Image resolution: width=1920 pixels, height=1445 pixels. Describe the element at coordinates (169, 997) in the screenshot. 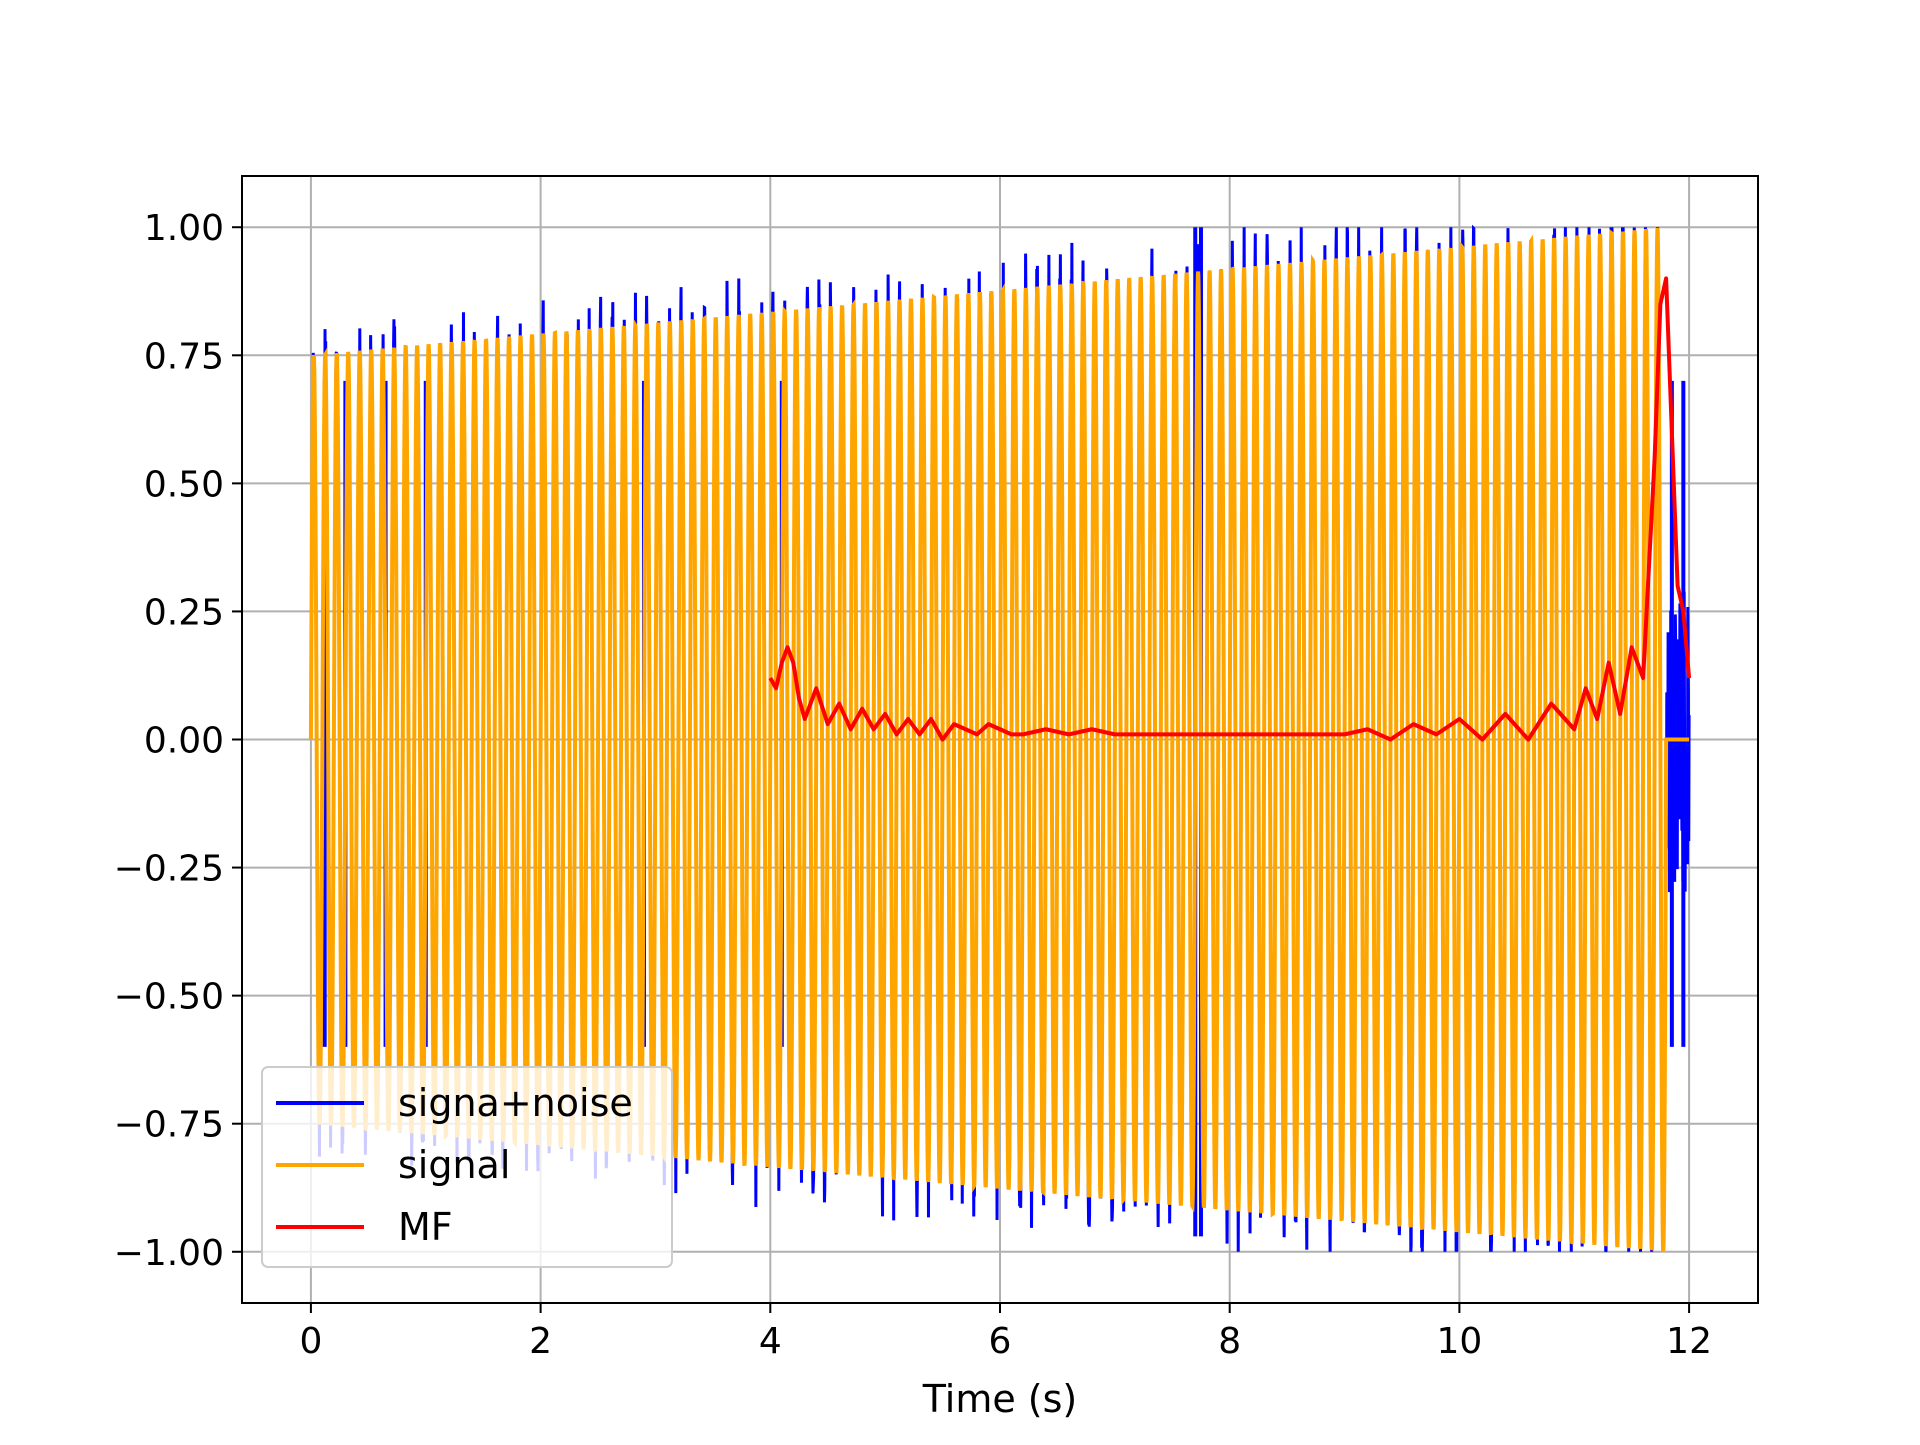

I see `y-tick-label: −0.50` at that location.